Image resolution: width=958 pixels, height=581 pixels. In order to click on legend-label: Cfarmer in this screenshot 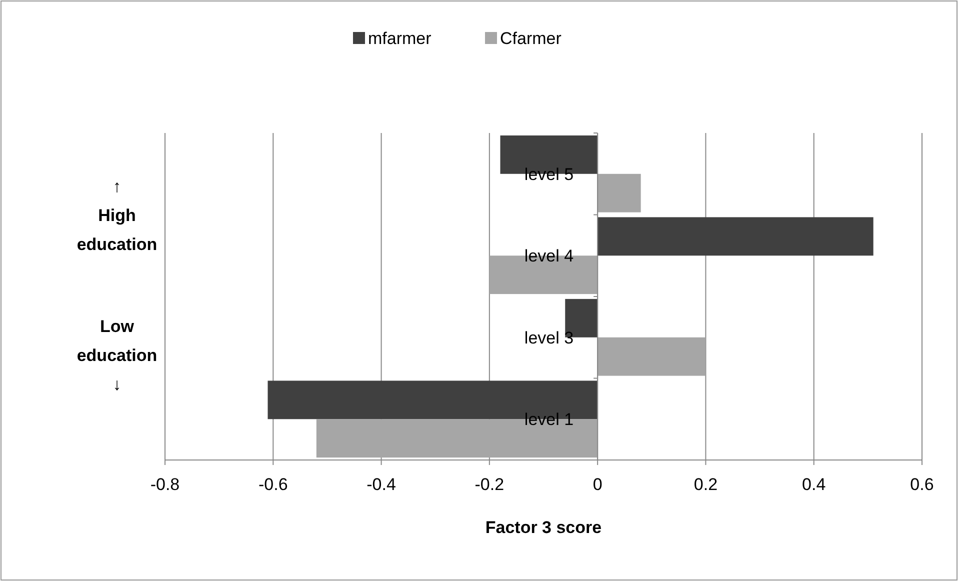, I will do `click(531, 38)`.